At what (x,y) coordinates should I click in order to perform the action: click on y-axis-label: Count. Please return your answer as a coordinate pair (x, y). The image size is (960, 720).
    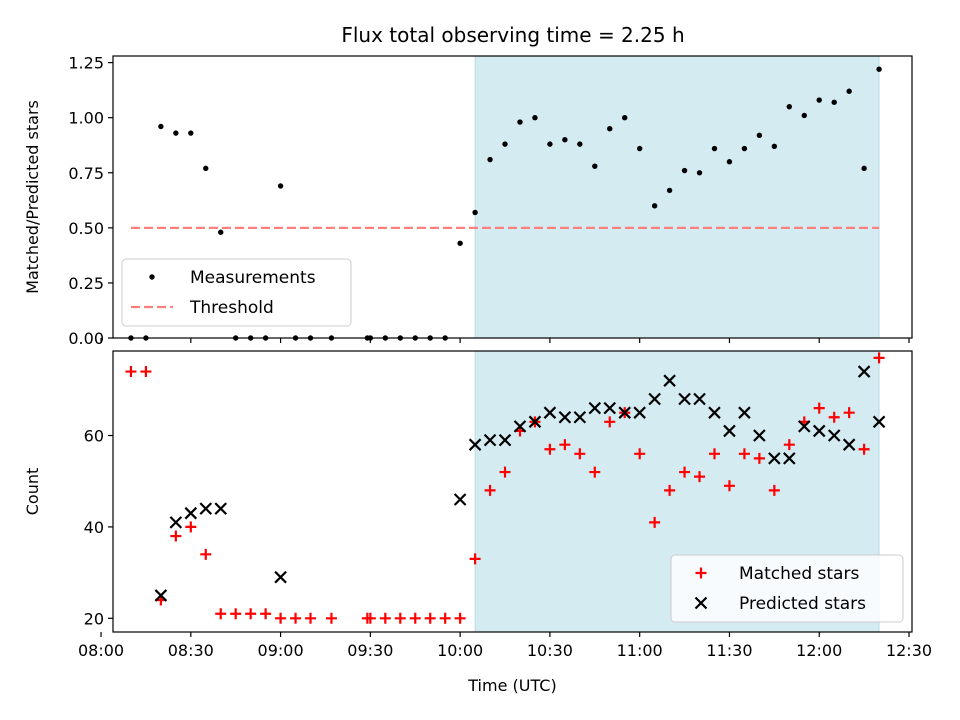
    Looking at the image, I should click on (32, 492).